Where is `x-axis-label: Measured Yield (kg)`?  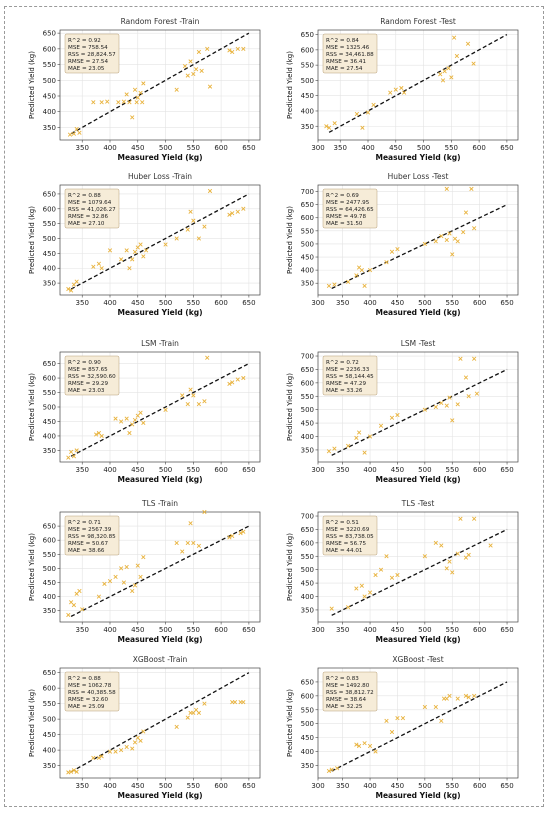 x-axis-label: Measured Yield (kg) is located at coordinates (159, 157).